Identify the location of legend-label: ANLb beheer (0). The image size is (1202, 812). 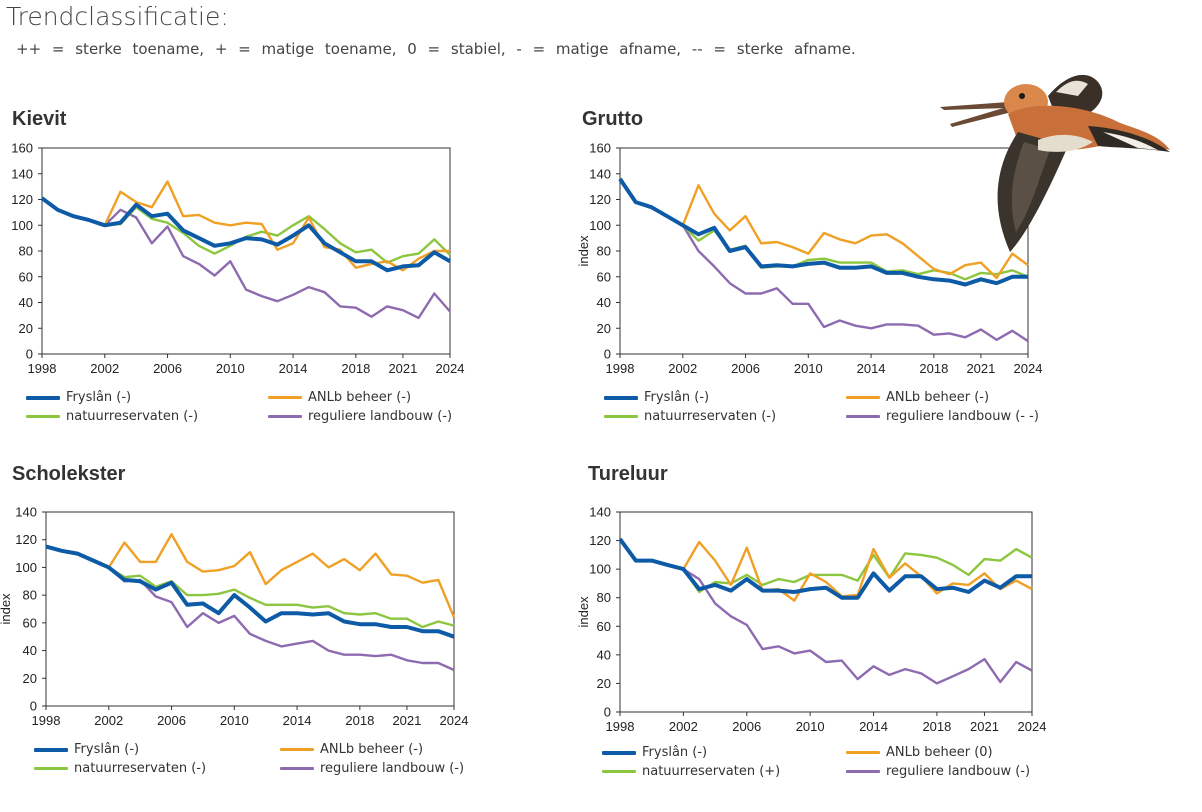
(939, 752).